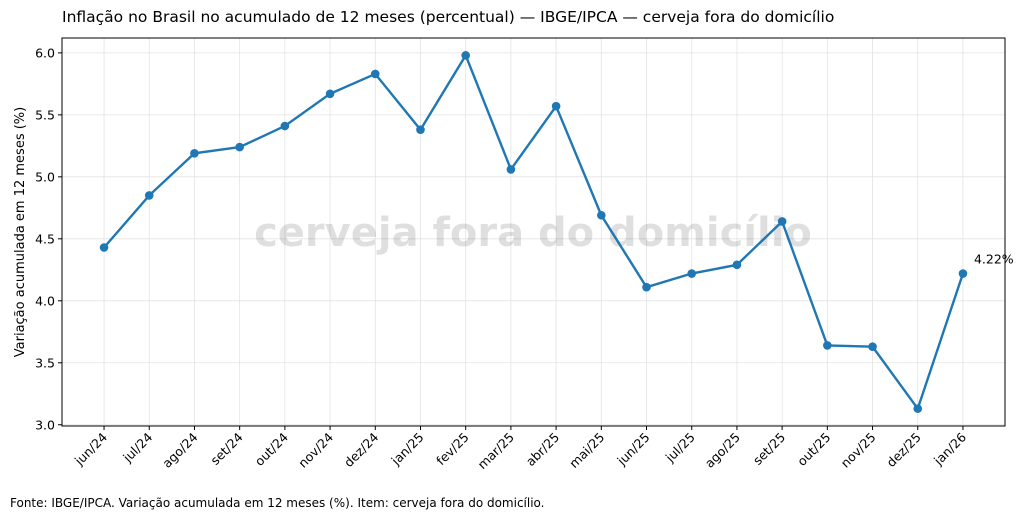 The width and height of the screenshot is (1024, 518). Describe the element at coordinates (542, 449) in the screenshot. I see `x-tick-label: abr/25` at that location.